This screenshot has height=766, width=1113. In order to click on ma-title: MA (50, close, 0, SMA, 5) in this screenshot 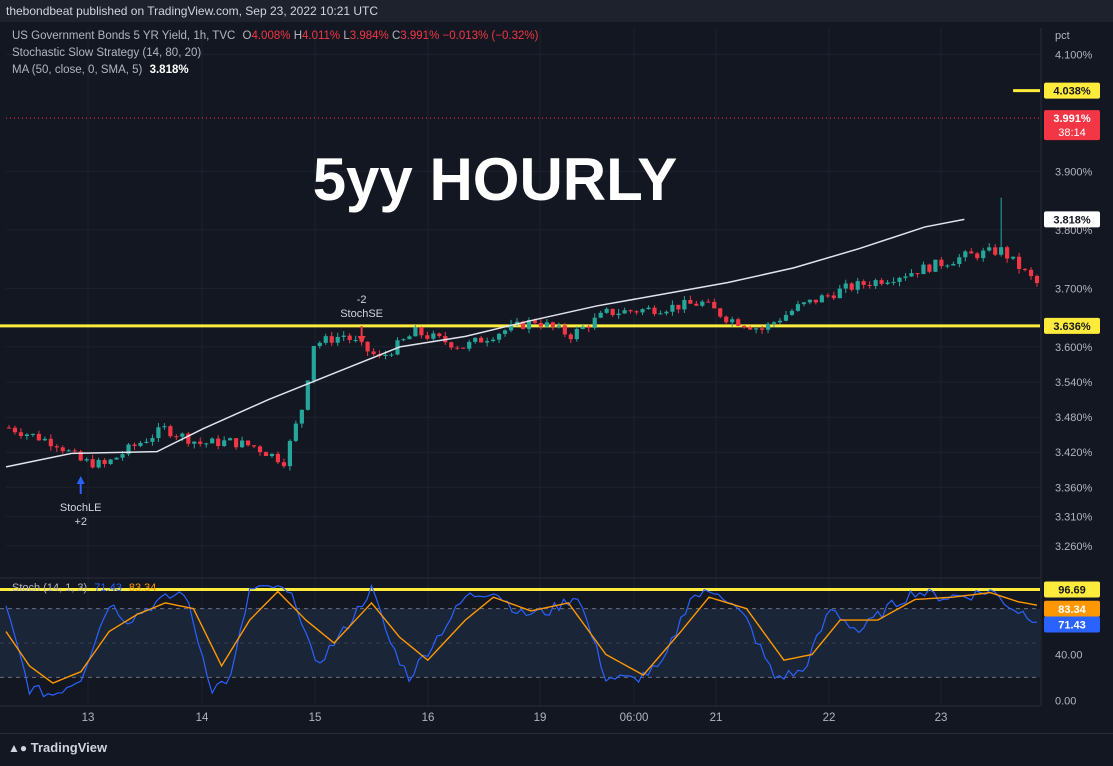, I will do `click(77, 70)`.